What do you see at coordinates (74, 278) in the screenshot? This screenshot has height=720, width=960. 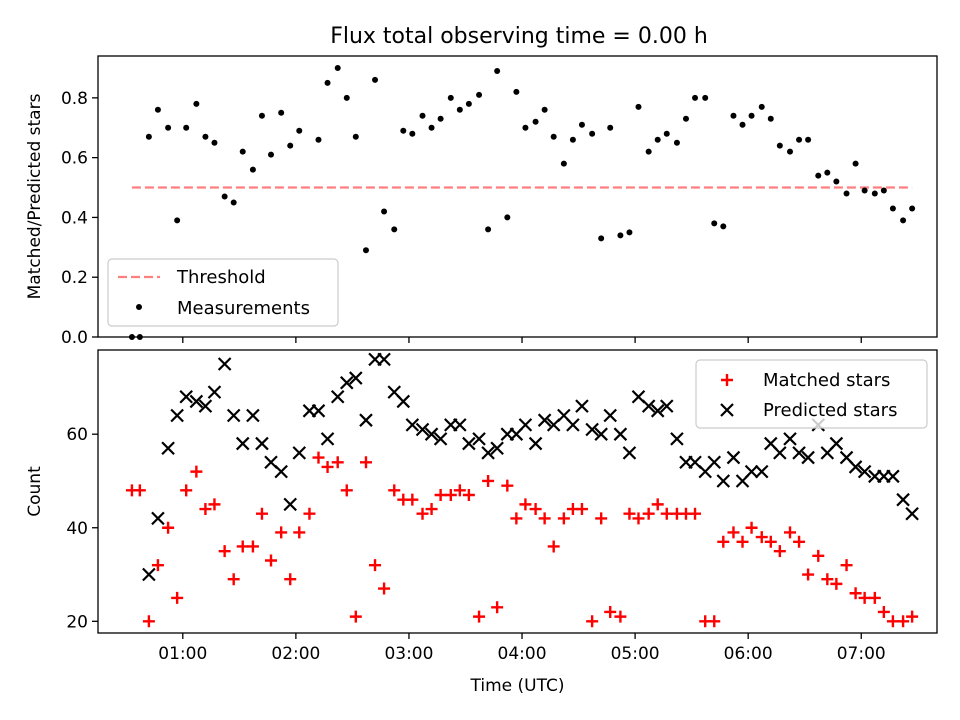 I see `y-tick-label: 0.2` at bounding box center [74, 278].